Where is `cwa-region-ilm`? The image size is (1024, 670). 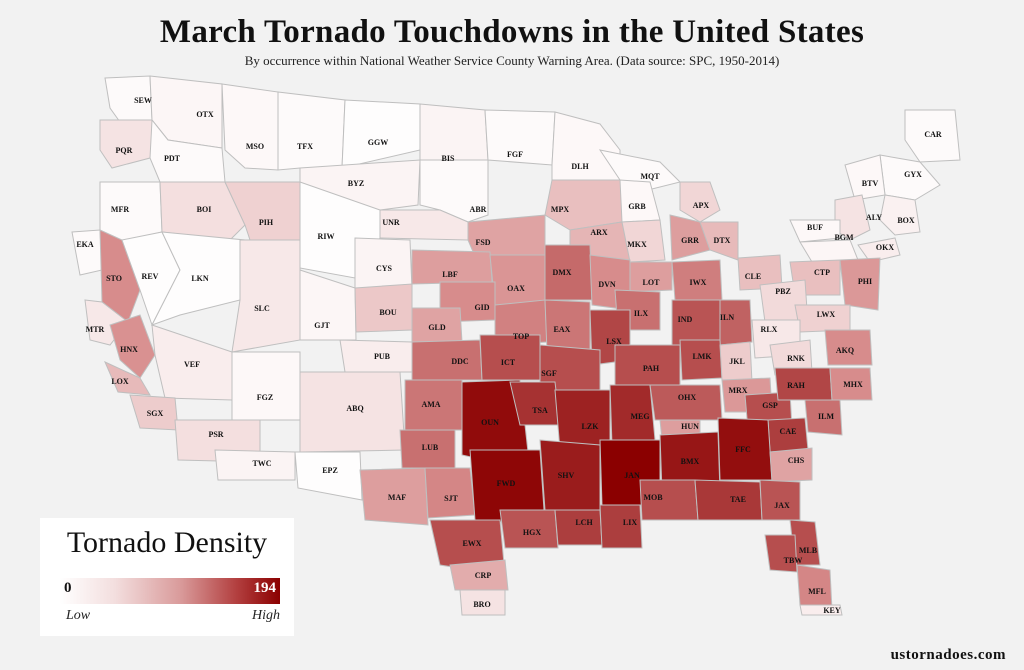
cwa-region-ilm is located at coordinates (823, 417).